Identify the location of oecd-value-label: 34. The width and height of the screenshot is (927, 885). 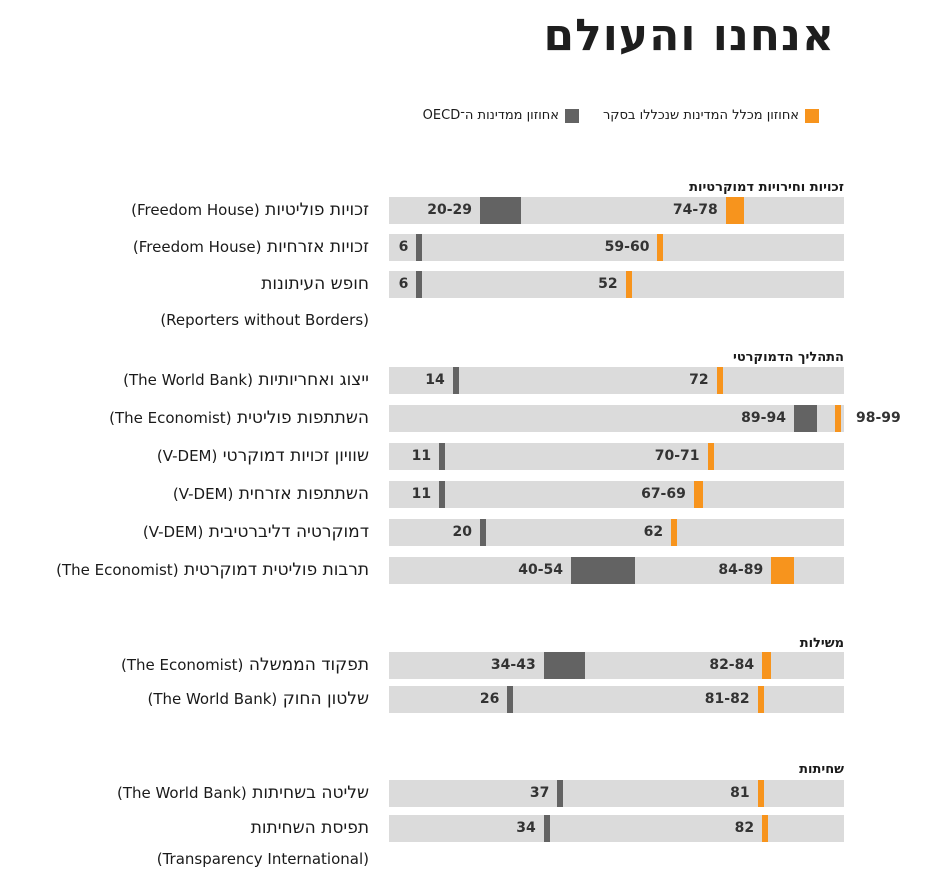
(526, 828).